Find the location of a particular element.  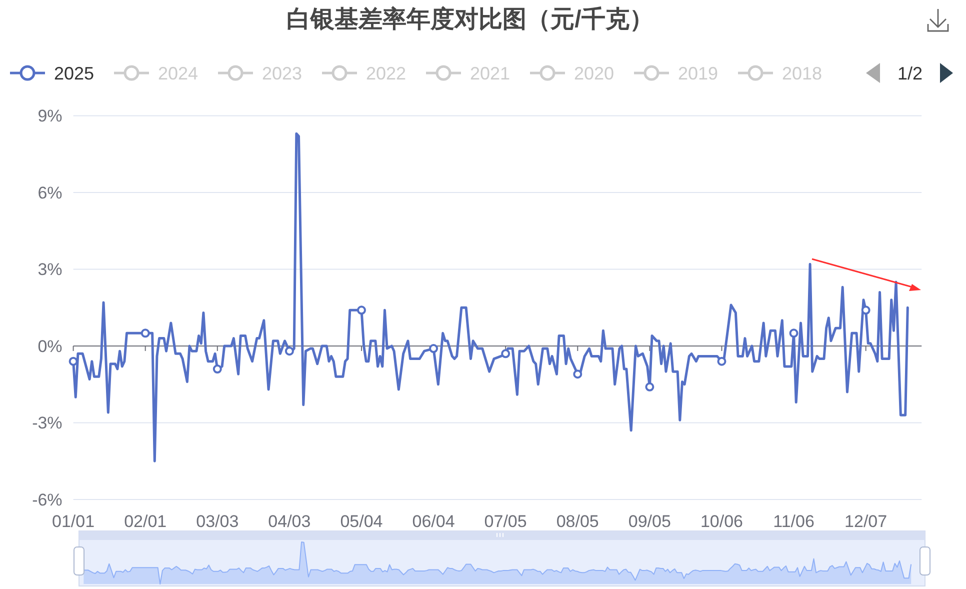

x-tick-label: 11/06 is located at coordinates (793, 521).